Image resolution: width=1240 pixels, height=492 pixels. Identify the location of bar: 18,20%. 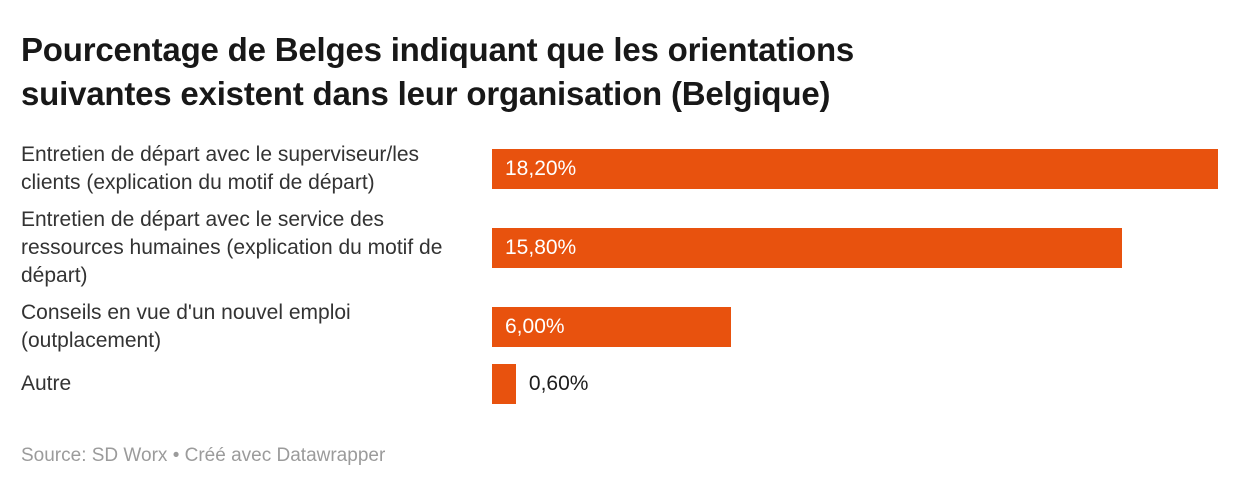
(855, 169).